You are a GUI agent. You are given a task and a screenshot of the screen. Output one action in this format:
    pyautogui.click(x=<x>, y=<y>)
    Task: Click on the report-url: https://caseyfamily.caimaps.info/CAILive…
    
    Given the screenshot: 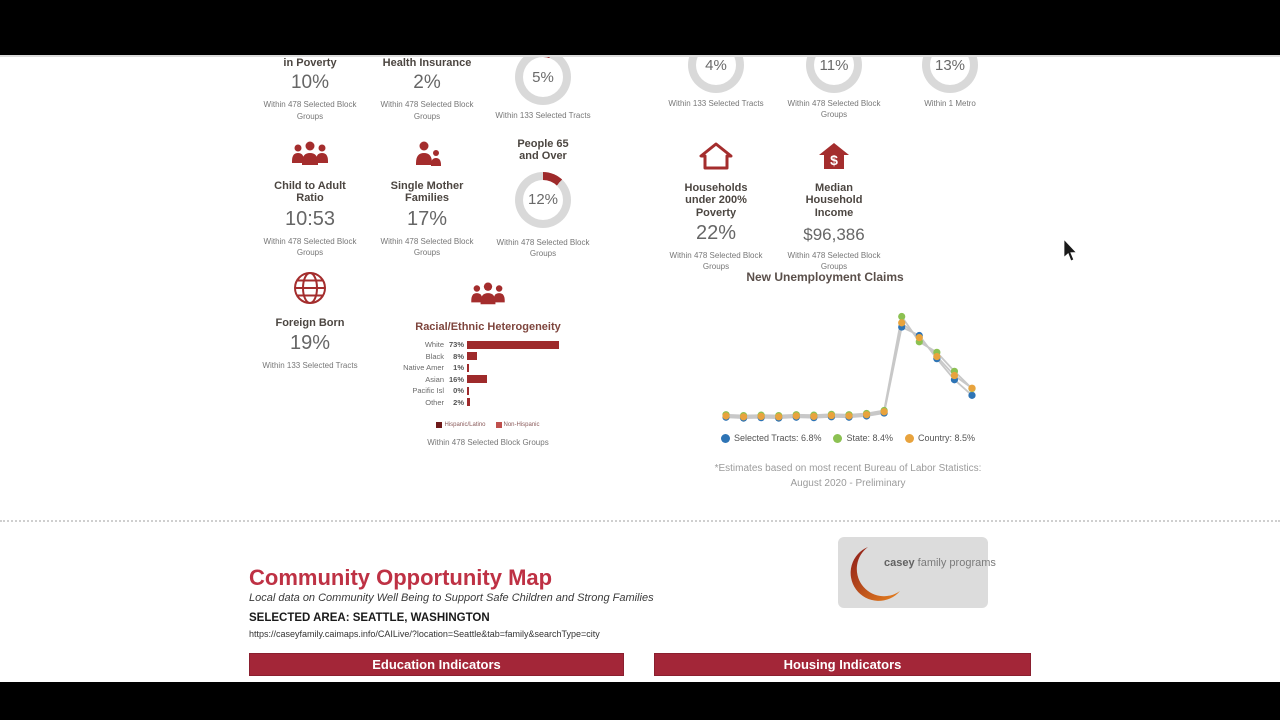 What is the action you would take?
    pyautogui.click(x=424, y=634)
    